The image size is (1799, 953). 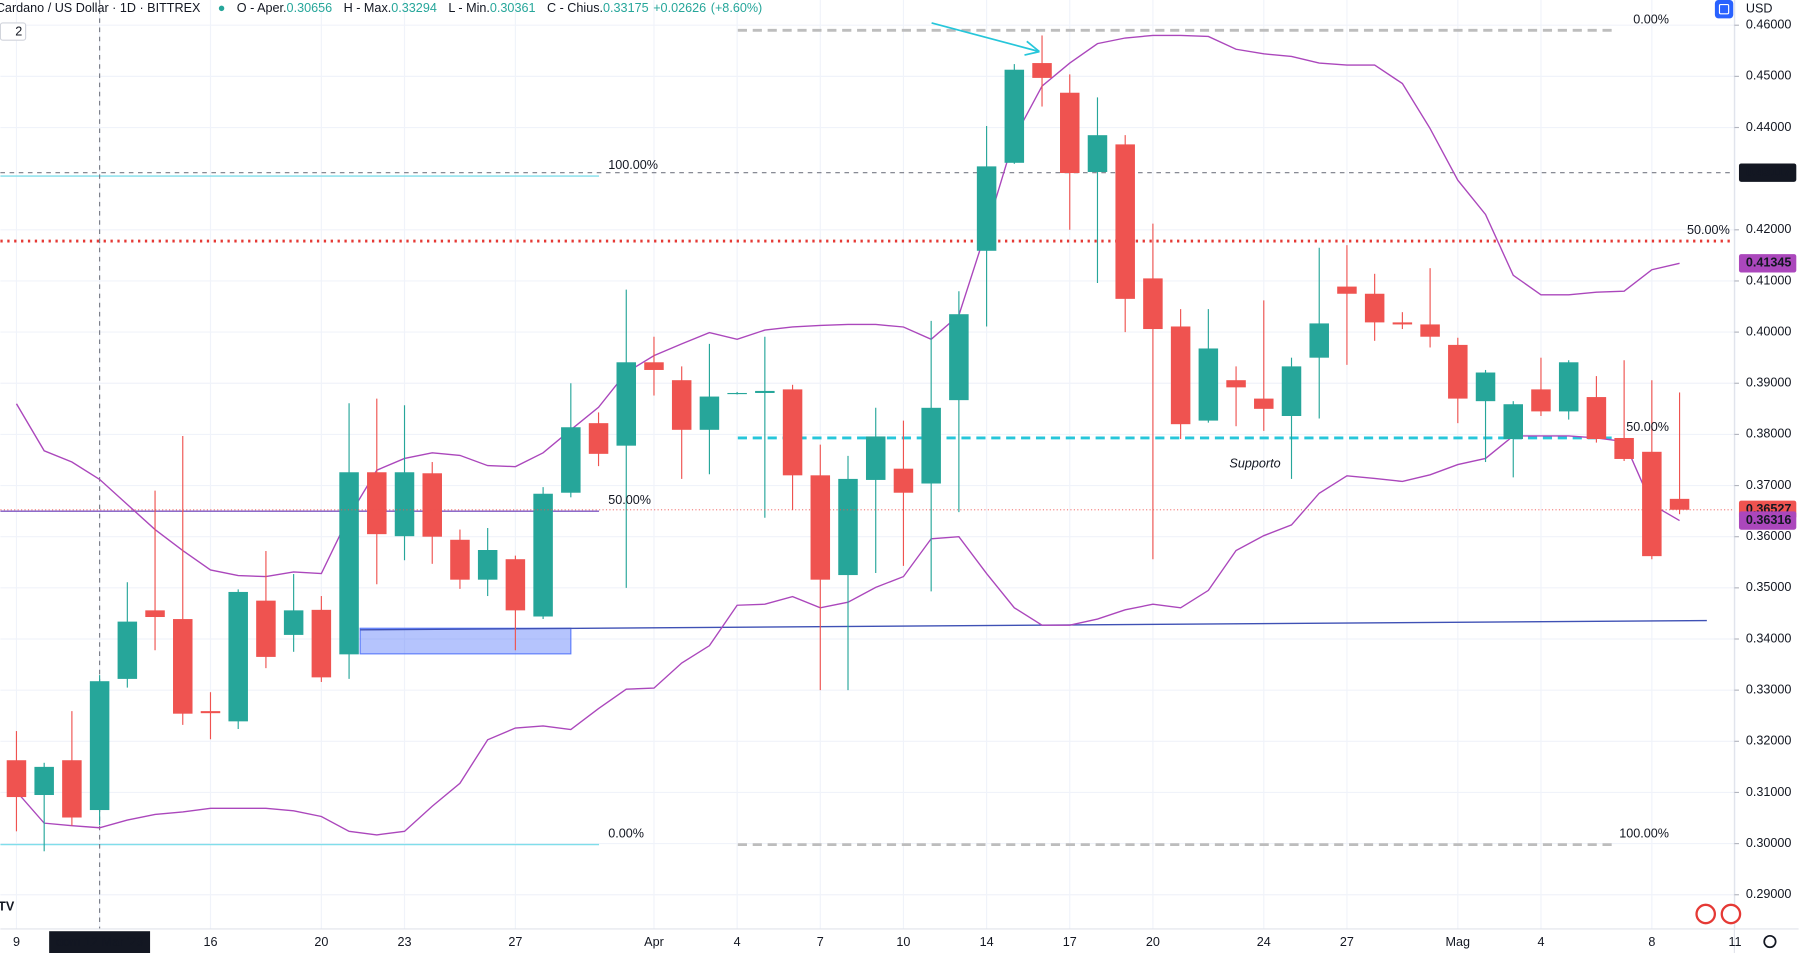 What do you see at coordinates (1767, 263) in the screenshot?
I see `price-label-box` at bounding box center [1767, 263].